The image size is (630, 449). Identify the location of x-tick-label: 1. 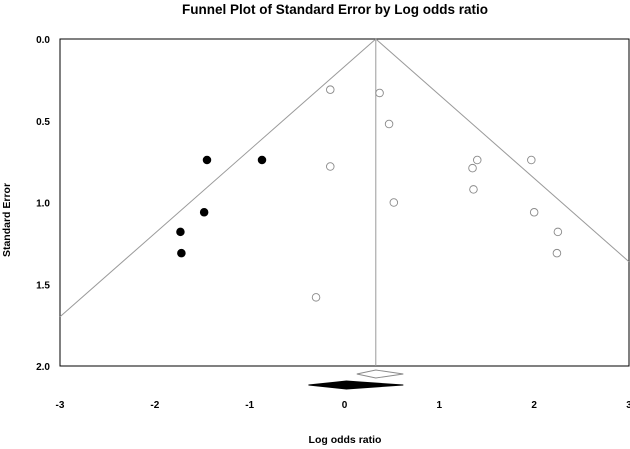
(440, 405).